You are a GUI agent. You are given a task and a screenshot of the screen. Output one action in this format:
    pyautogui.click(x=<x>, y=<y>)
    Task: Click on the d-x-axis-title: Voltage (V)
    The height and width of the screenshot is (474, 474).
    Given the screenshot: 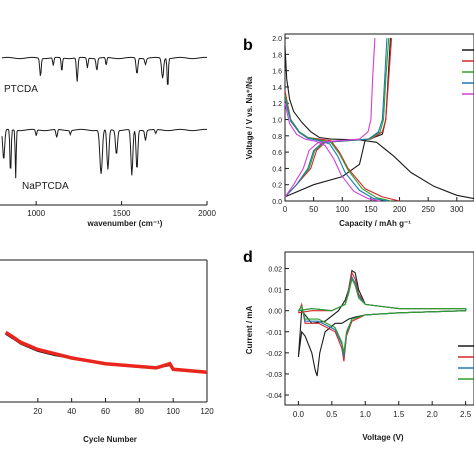 What is the action you would take?
    pyautogui.click(x=383, y=437)
    